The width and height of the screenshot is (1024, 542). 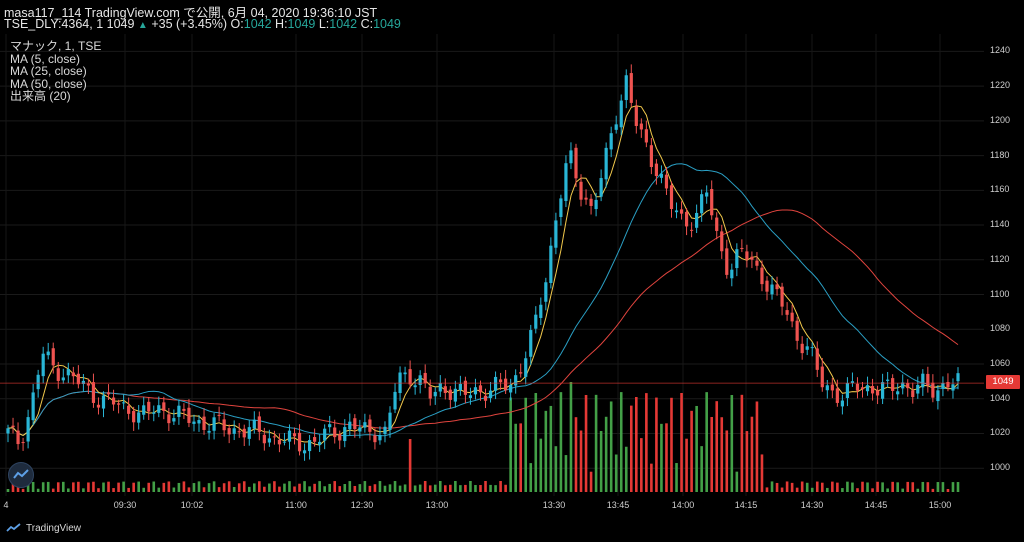 I want to click on legend-volume: 出来高 (20), so click(x=40, y=96).